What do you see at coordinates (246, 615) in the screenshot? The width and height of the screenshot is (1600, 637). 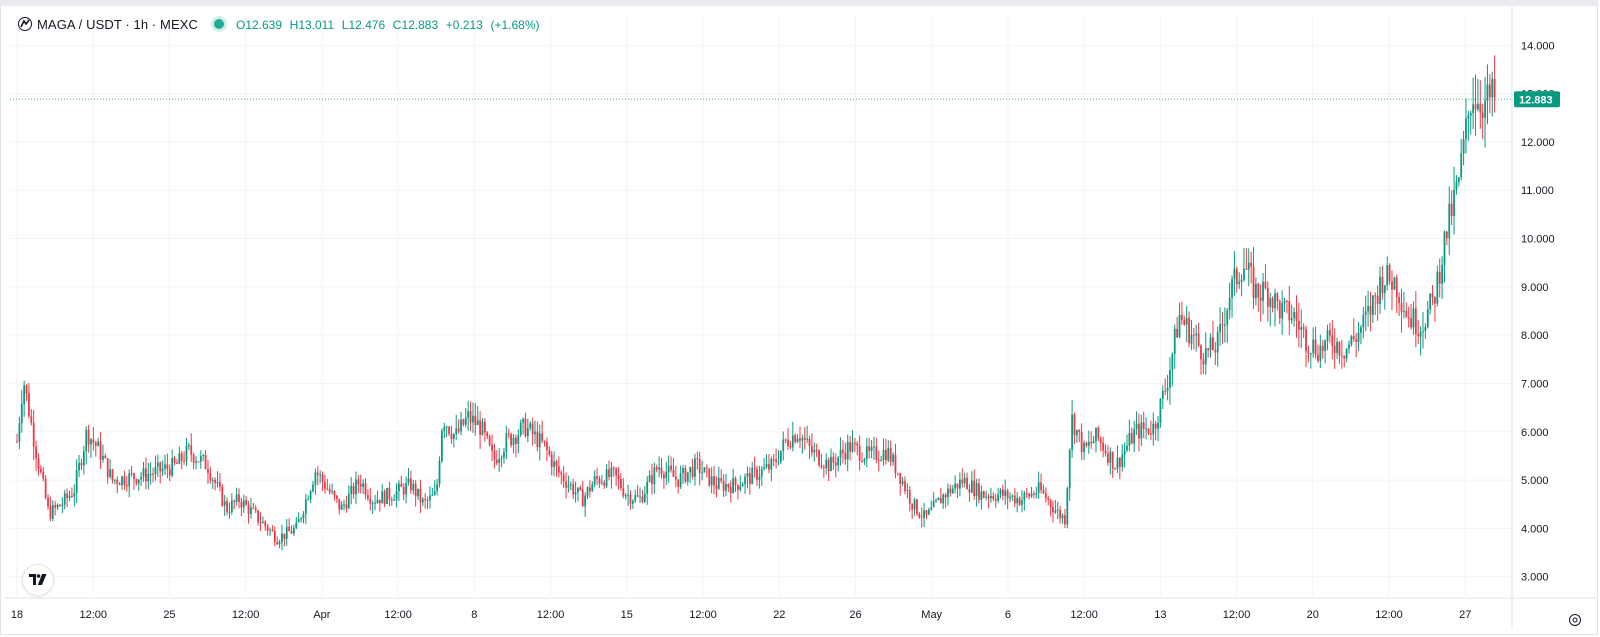 I see `x-tick-label: 12:00` at bounding box center [246, 615].